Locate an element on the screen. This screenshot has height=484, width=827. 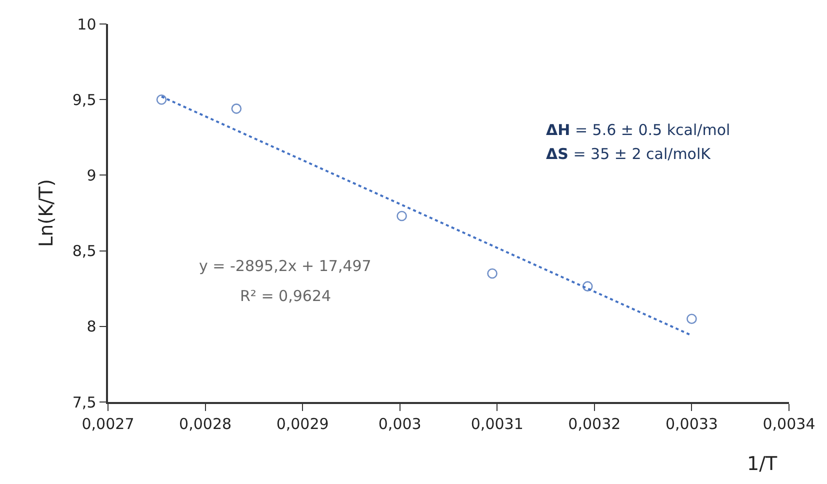
y-tick-label: 7,5 is located at coordinates (84, 402).